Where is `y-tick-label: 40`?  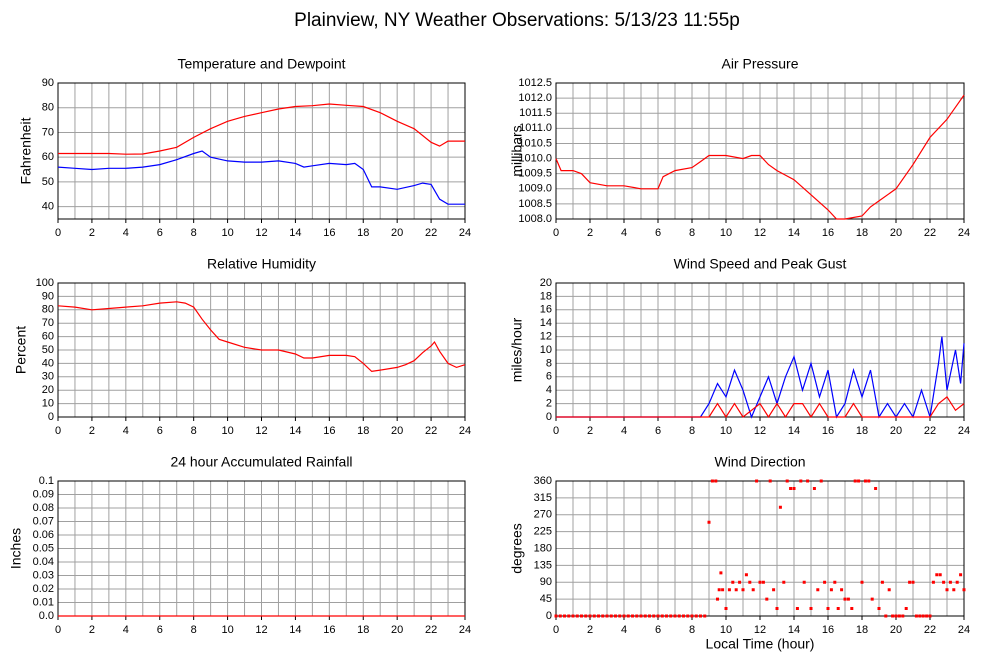 y-tick-label: 40 is located at coordinates (48, 363).